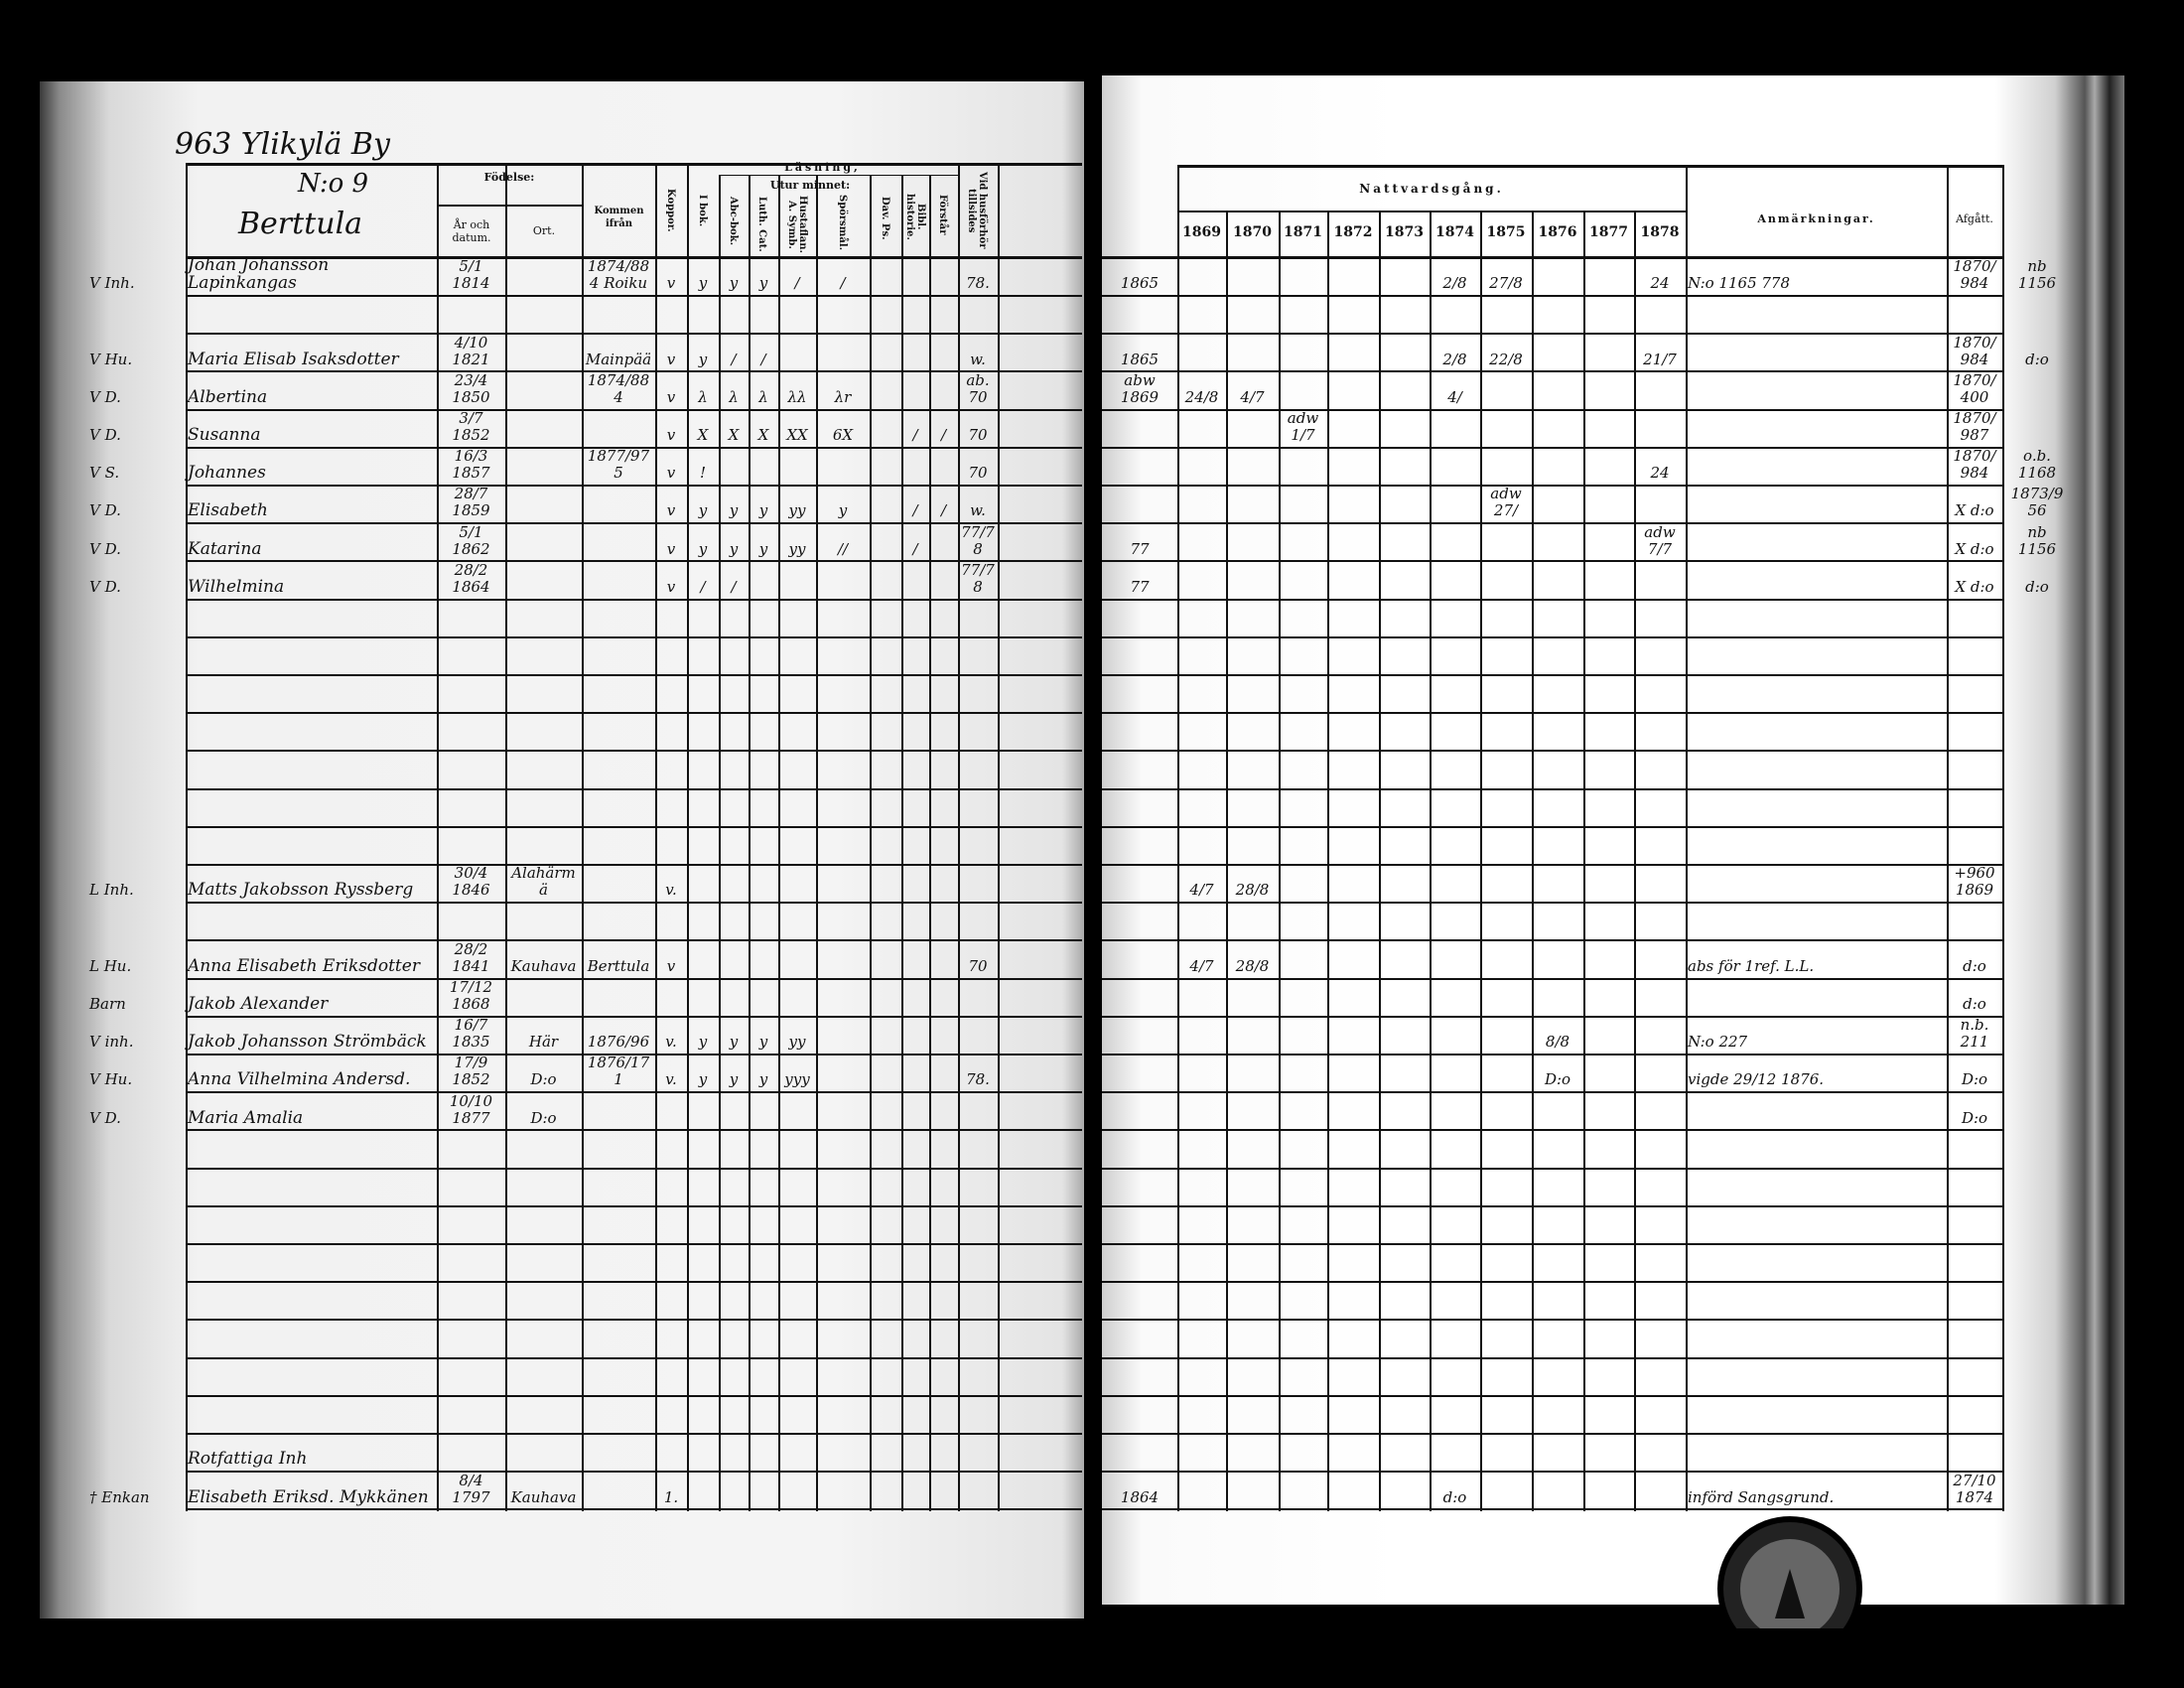  What do you see at coordinates (304, 965) in the screenshot?
I see `cell-name: Anna Elisabeth Eriksdotter` at bounding box center [304, 965].